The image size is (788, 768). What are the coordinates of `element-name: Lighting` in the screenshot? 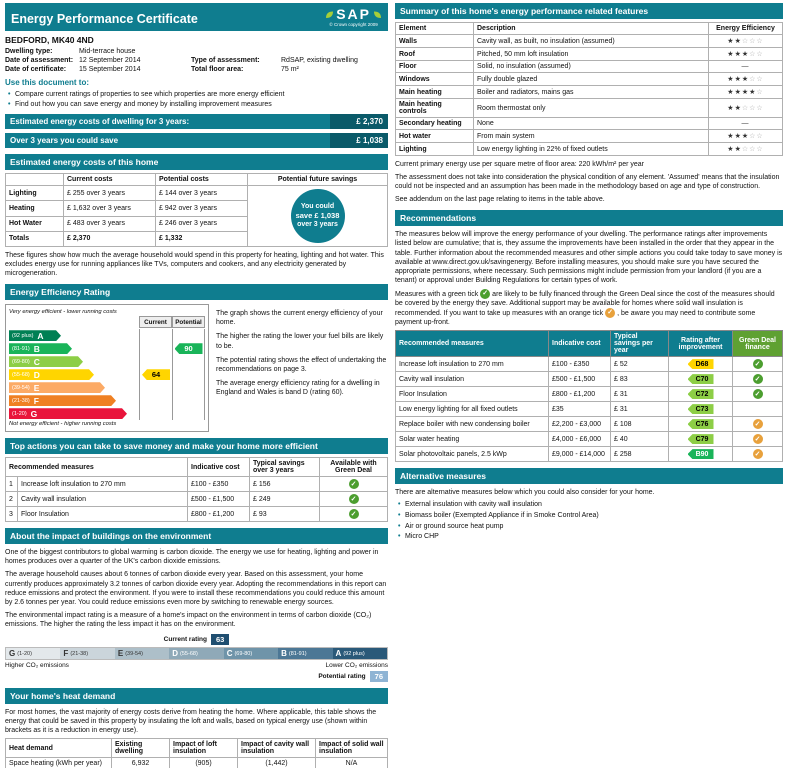 It's located at (434, 149).